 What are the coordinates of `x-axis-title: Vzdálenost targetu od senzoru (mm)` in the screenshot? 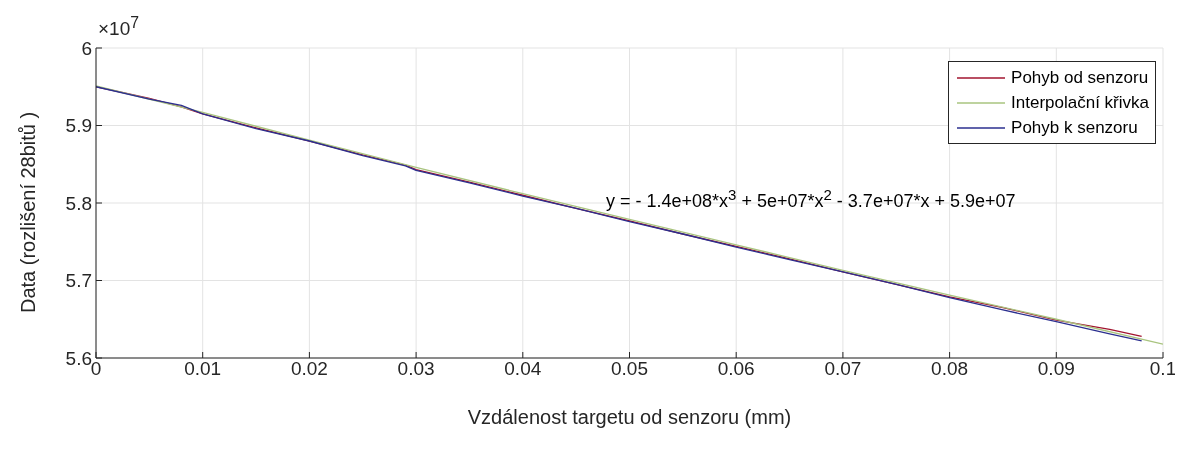 It's located at (629, 417).